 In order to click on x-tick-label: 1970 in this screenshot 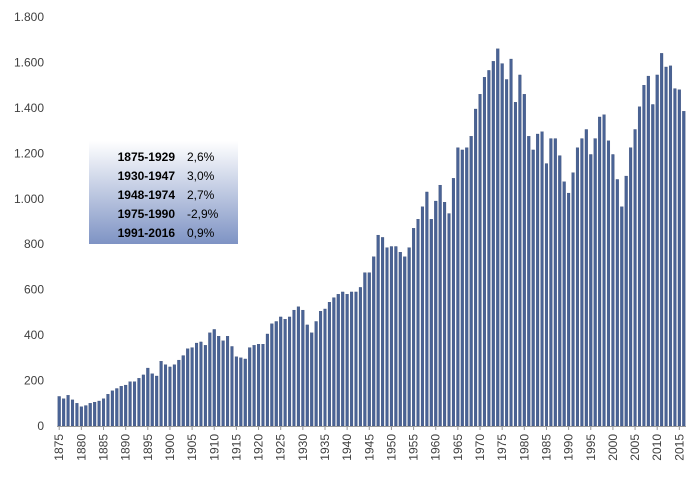, I will do `click(480, 447)`.